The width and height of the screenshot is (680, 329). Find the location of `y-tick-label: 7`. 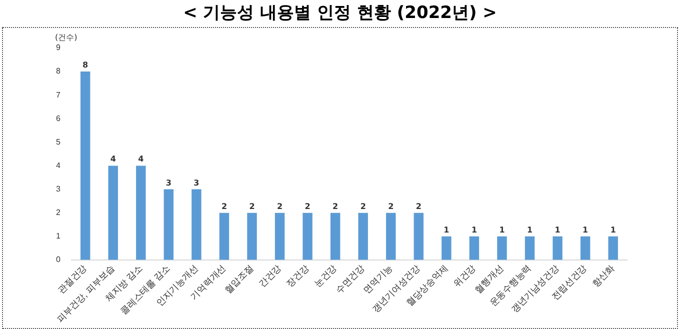

y-tick-label: 7 is located at coordinates (58, 95).